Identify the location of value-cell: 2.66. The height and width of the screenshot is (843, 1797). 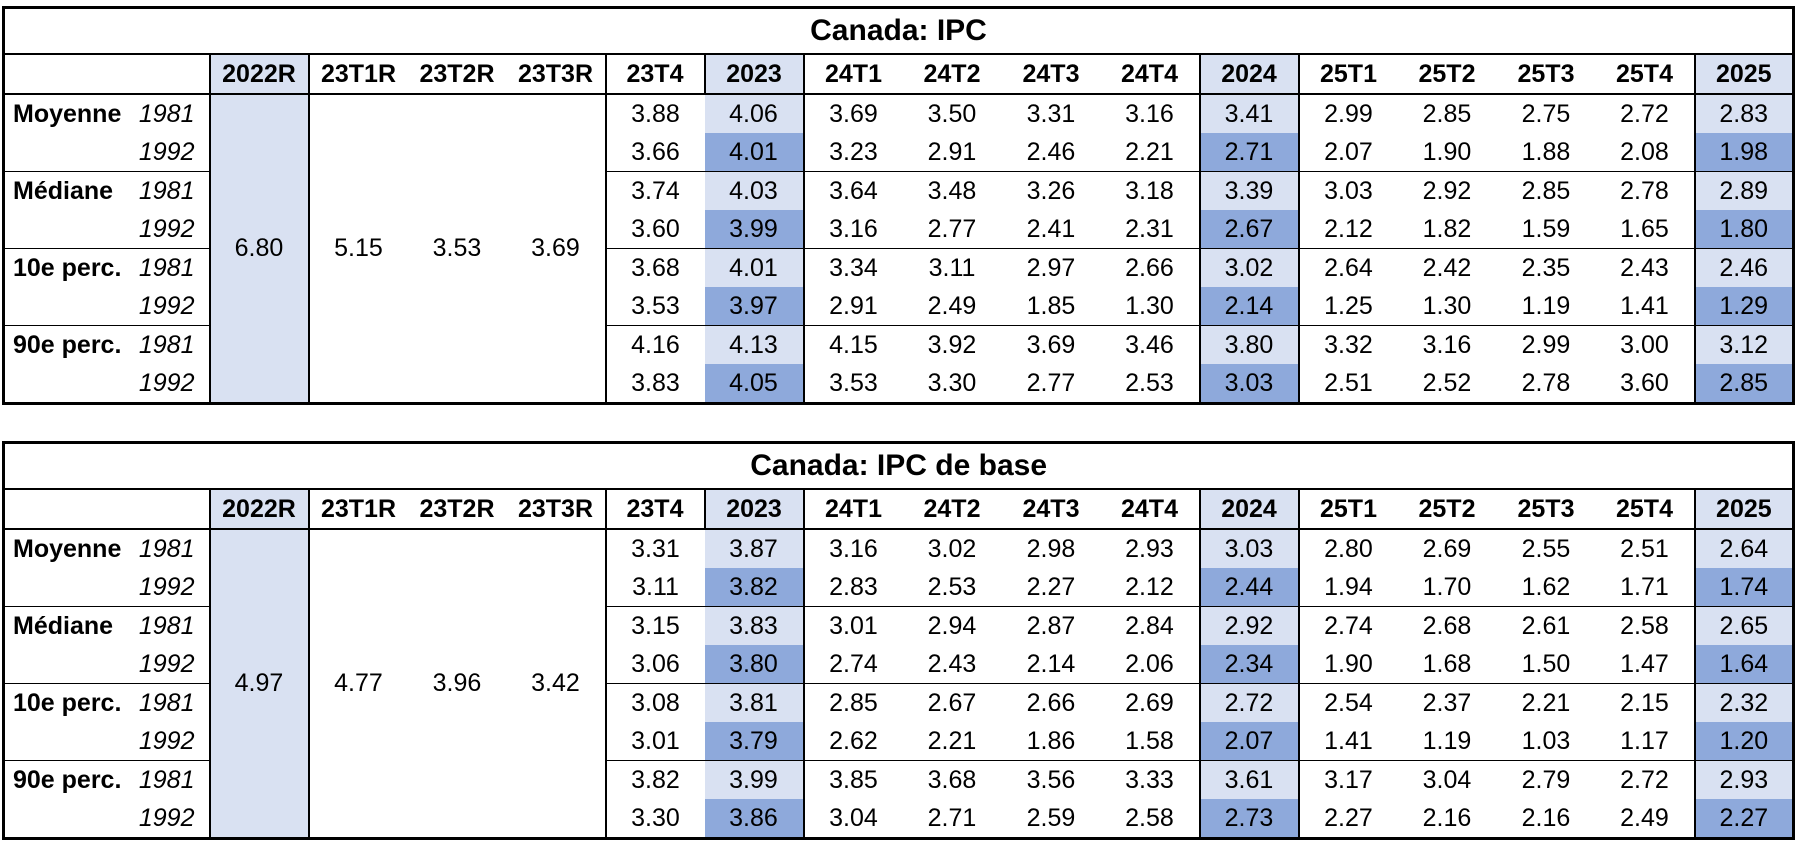
(1149, 267).